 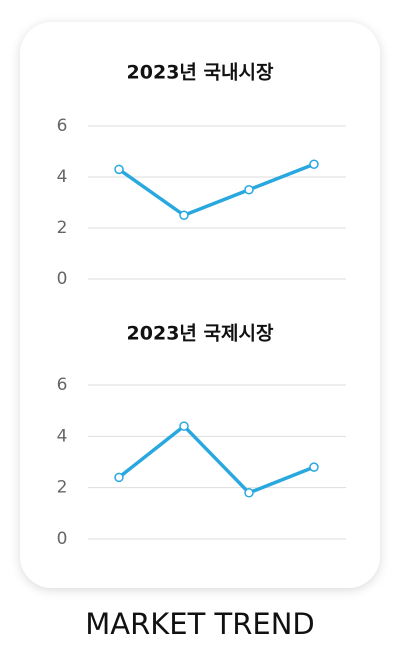 I want to click on footer-title: MARKET TREND, so click(x=200, y=624).